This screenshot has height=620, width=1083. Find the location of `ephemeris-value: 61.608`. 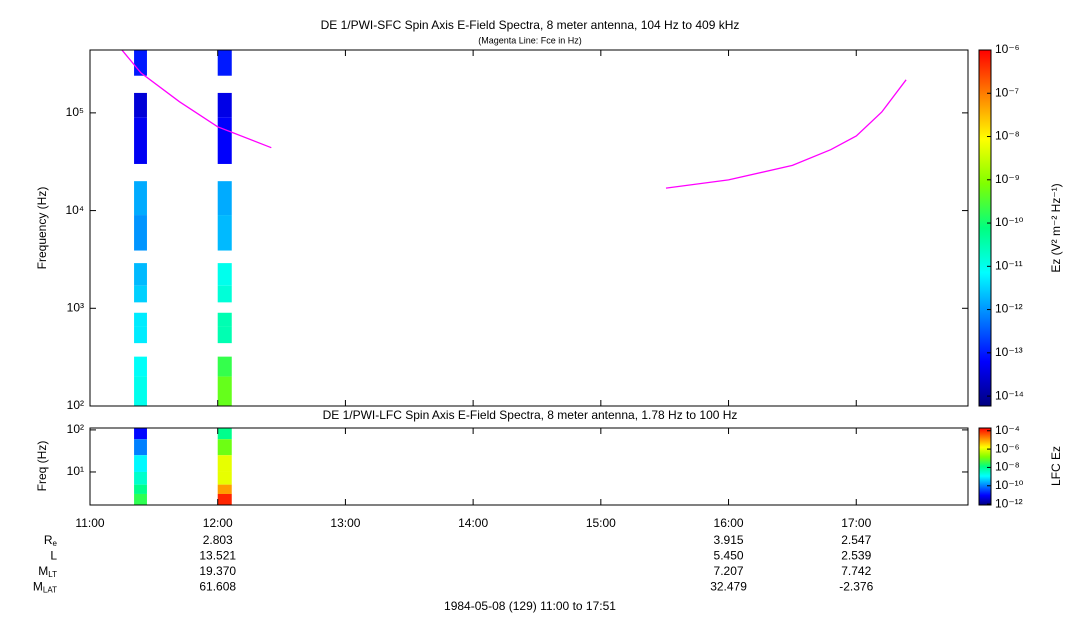

ephemeris-value: 61.608 is located at coordinates (217, 587).